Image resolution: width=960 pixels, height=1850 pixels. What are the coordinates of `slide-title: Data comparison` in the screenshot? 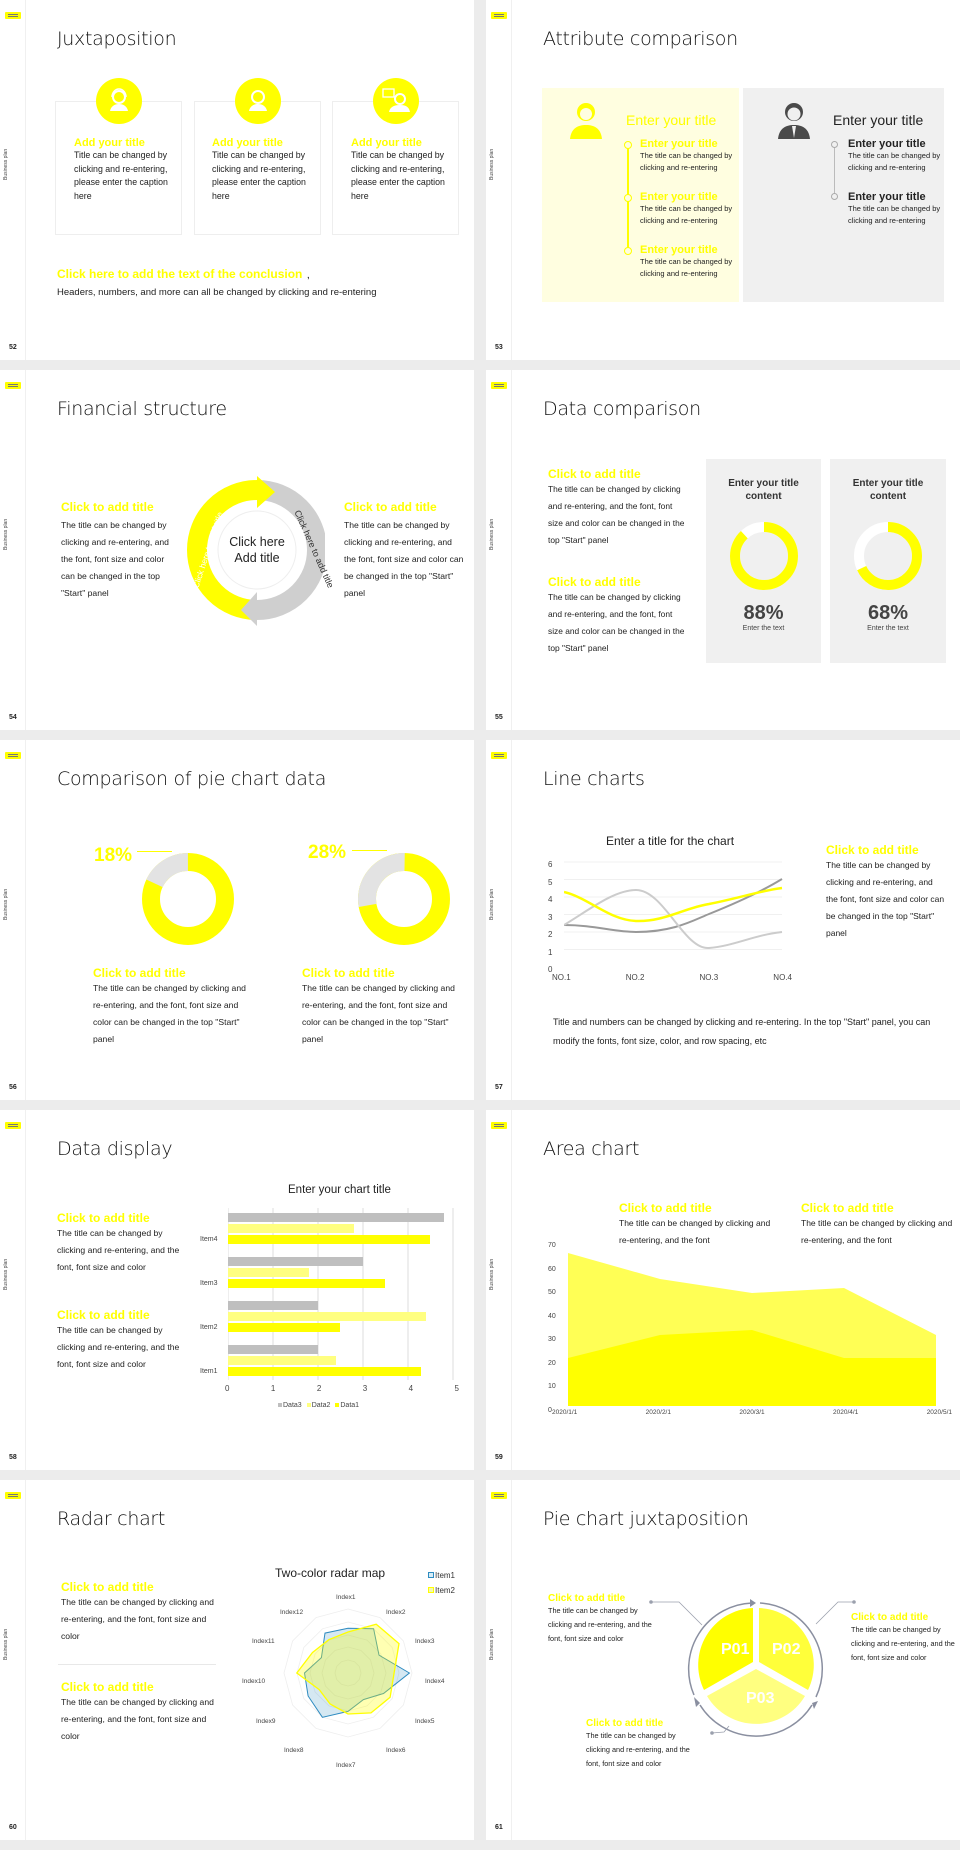 It's located at (622, 409).